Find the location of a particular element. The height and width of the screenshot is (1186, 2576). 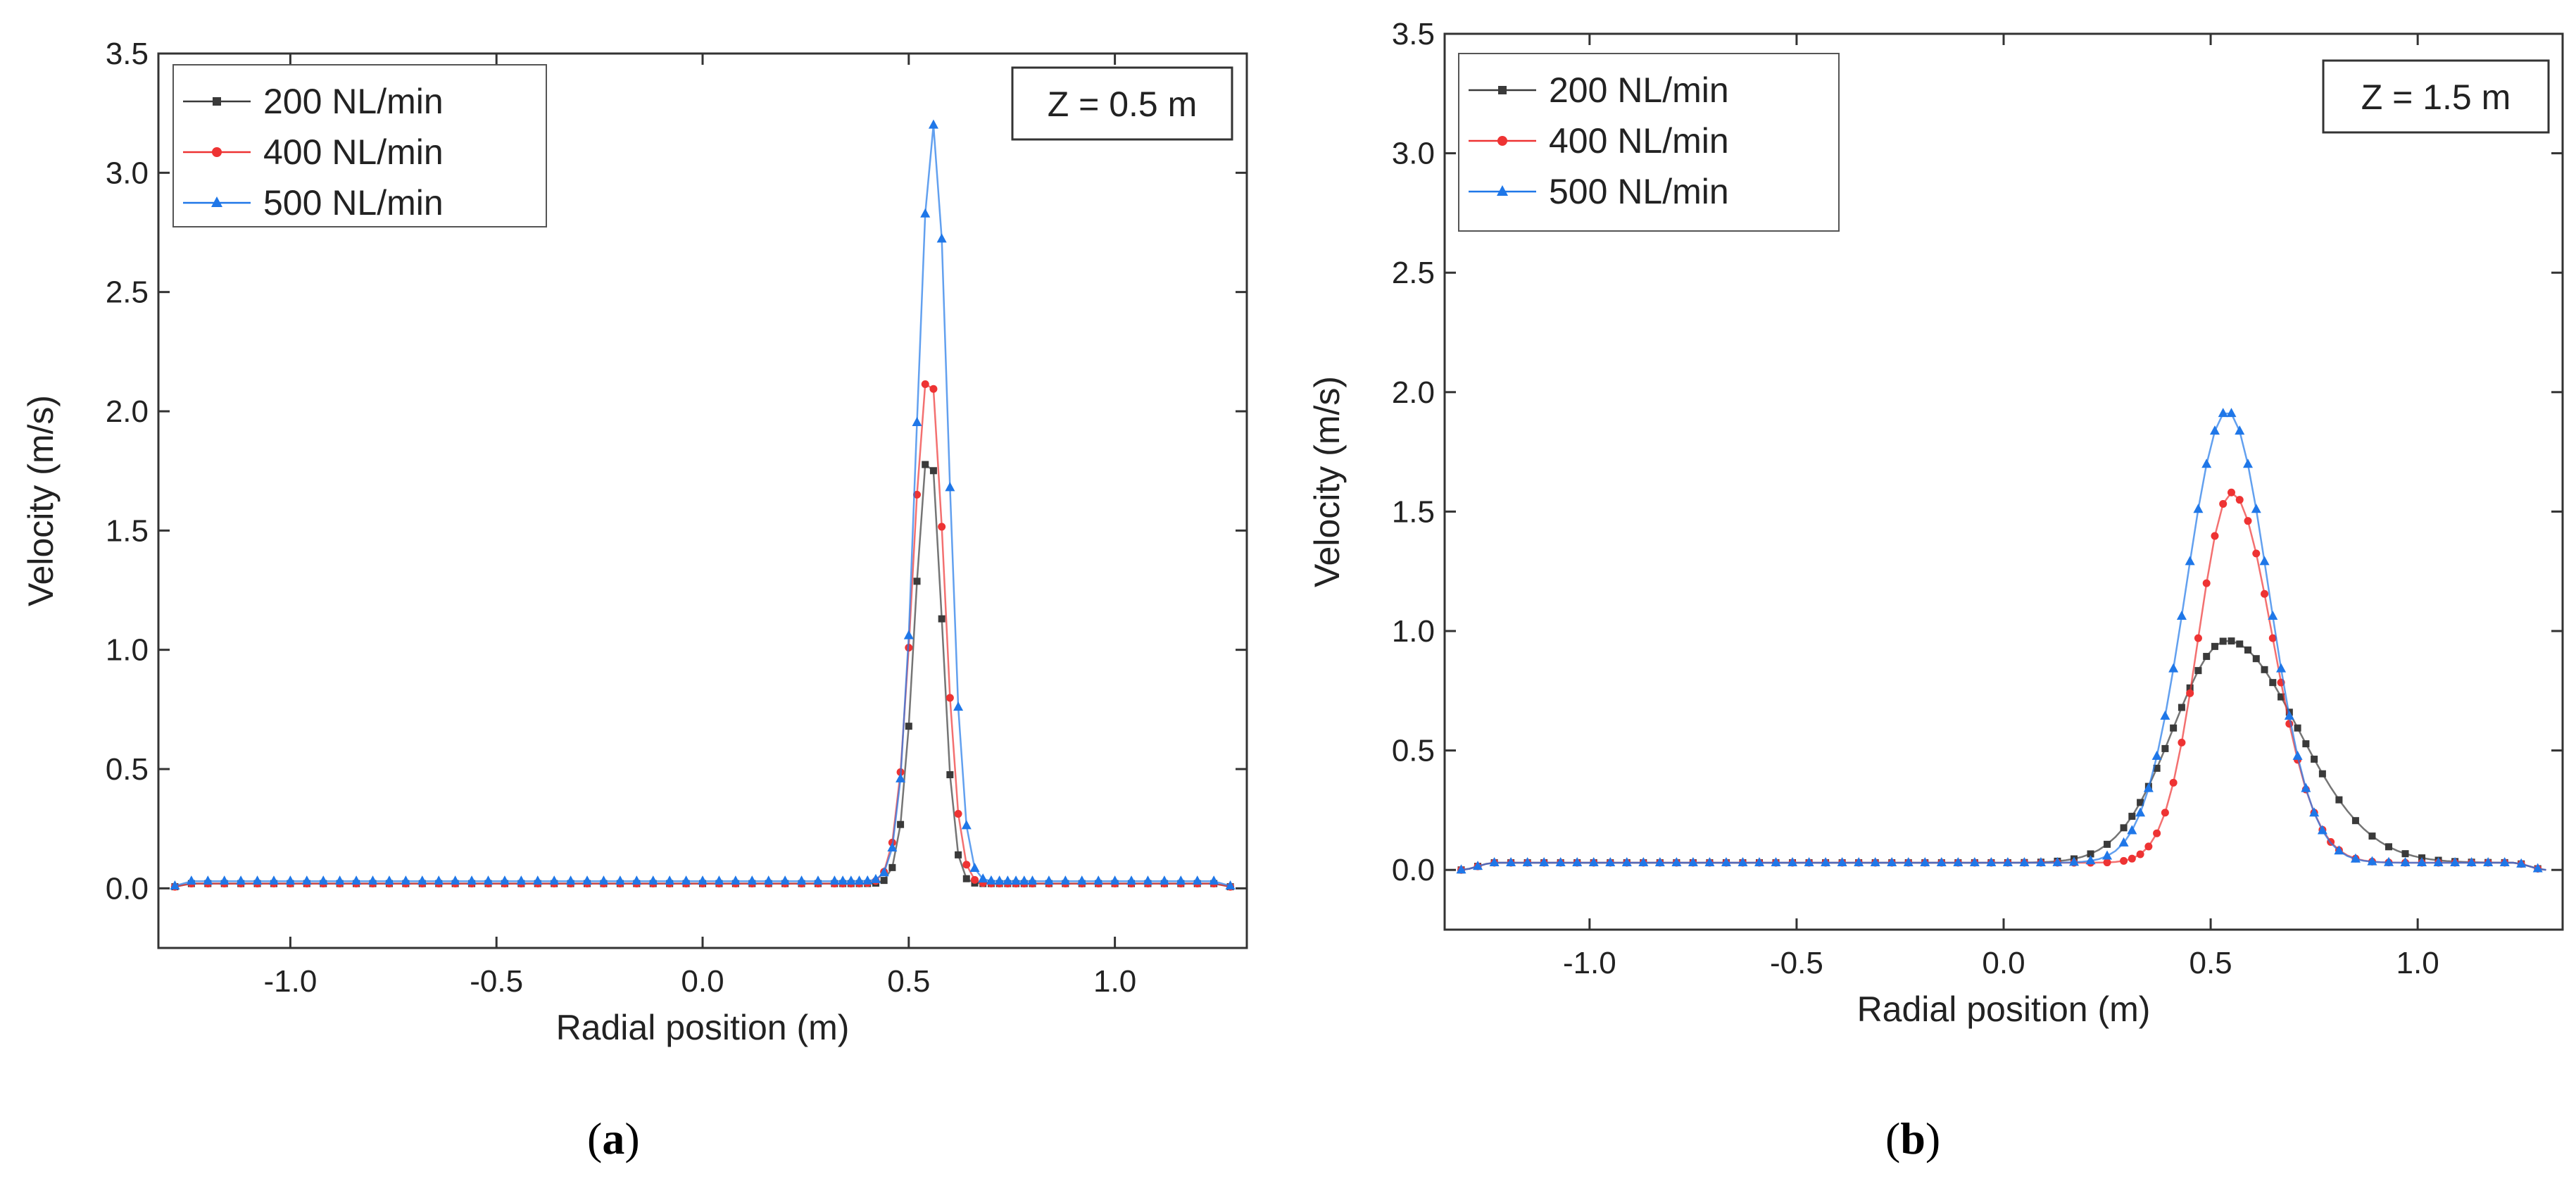

series-200-nl-min is located at coordinates (702, 676).